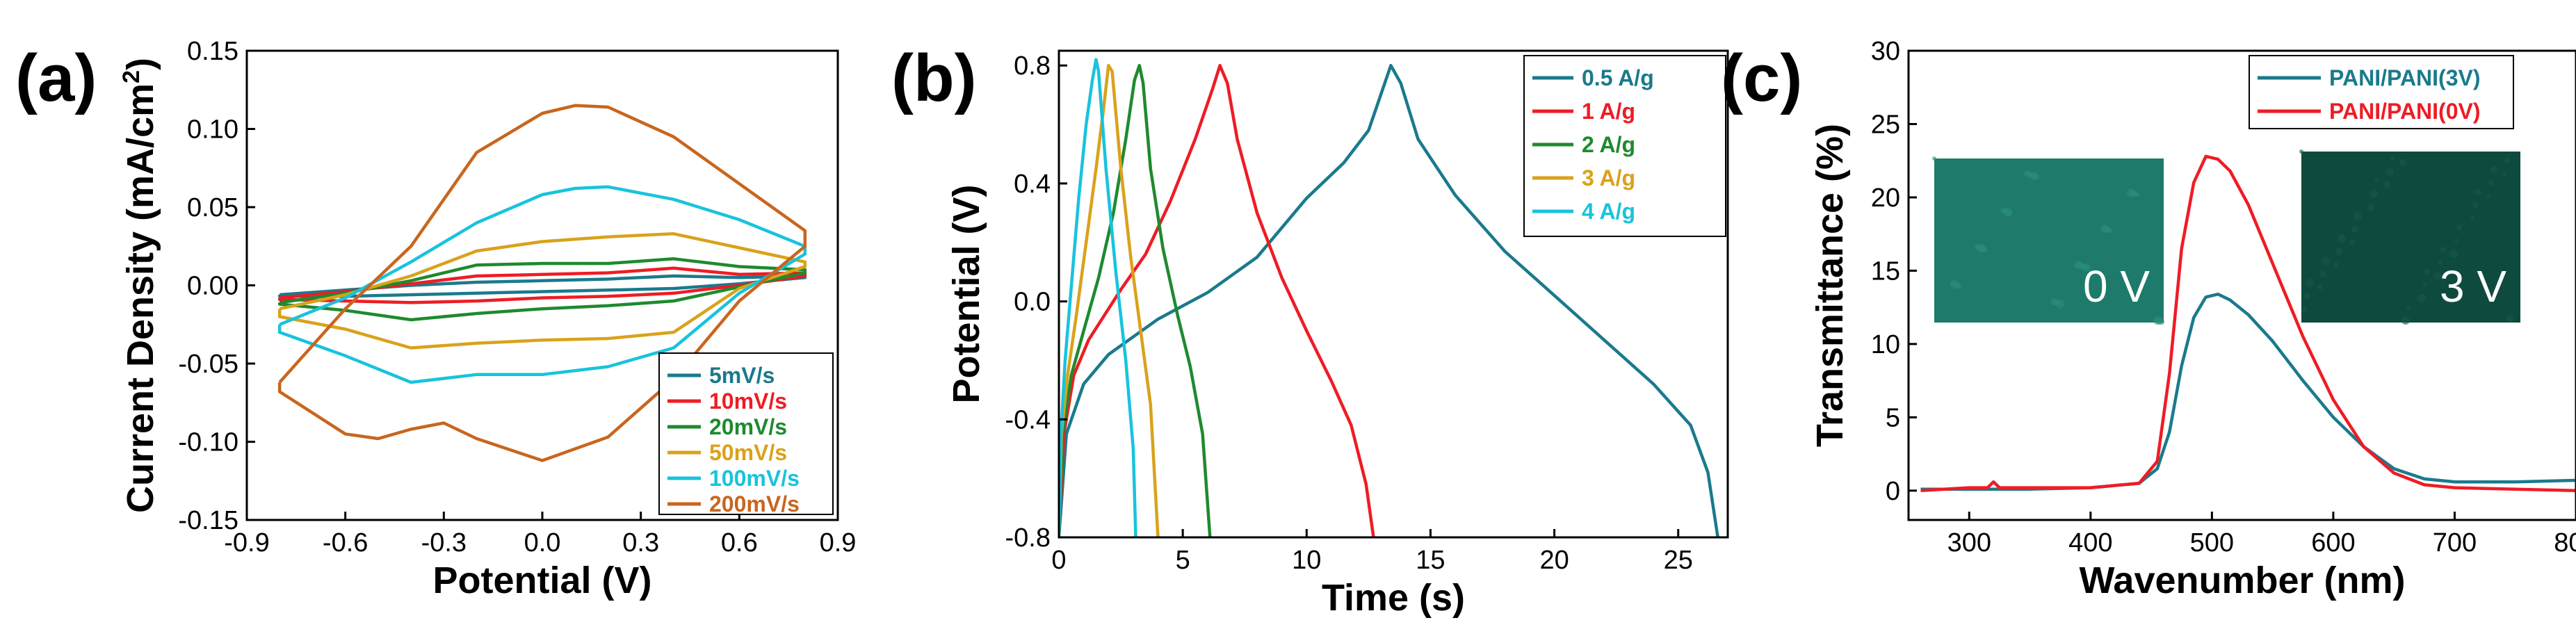 The image size is (2576, 643). What do you see at coordinates (1393, 598) in the screenshot?
I see `x-axis-label: Time (s)` at bounding box center [1393, 598].